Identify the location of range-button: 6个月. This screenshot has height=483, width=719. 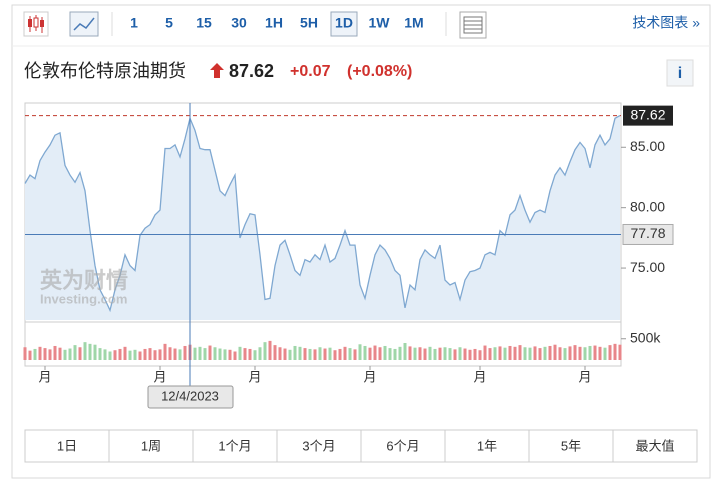
(402, 445).